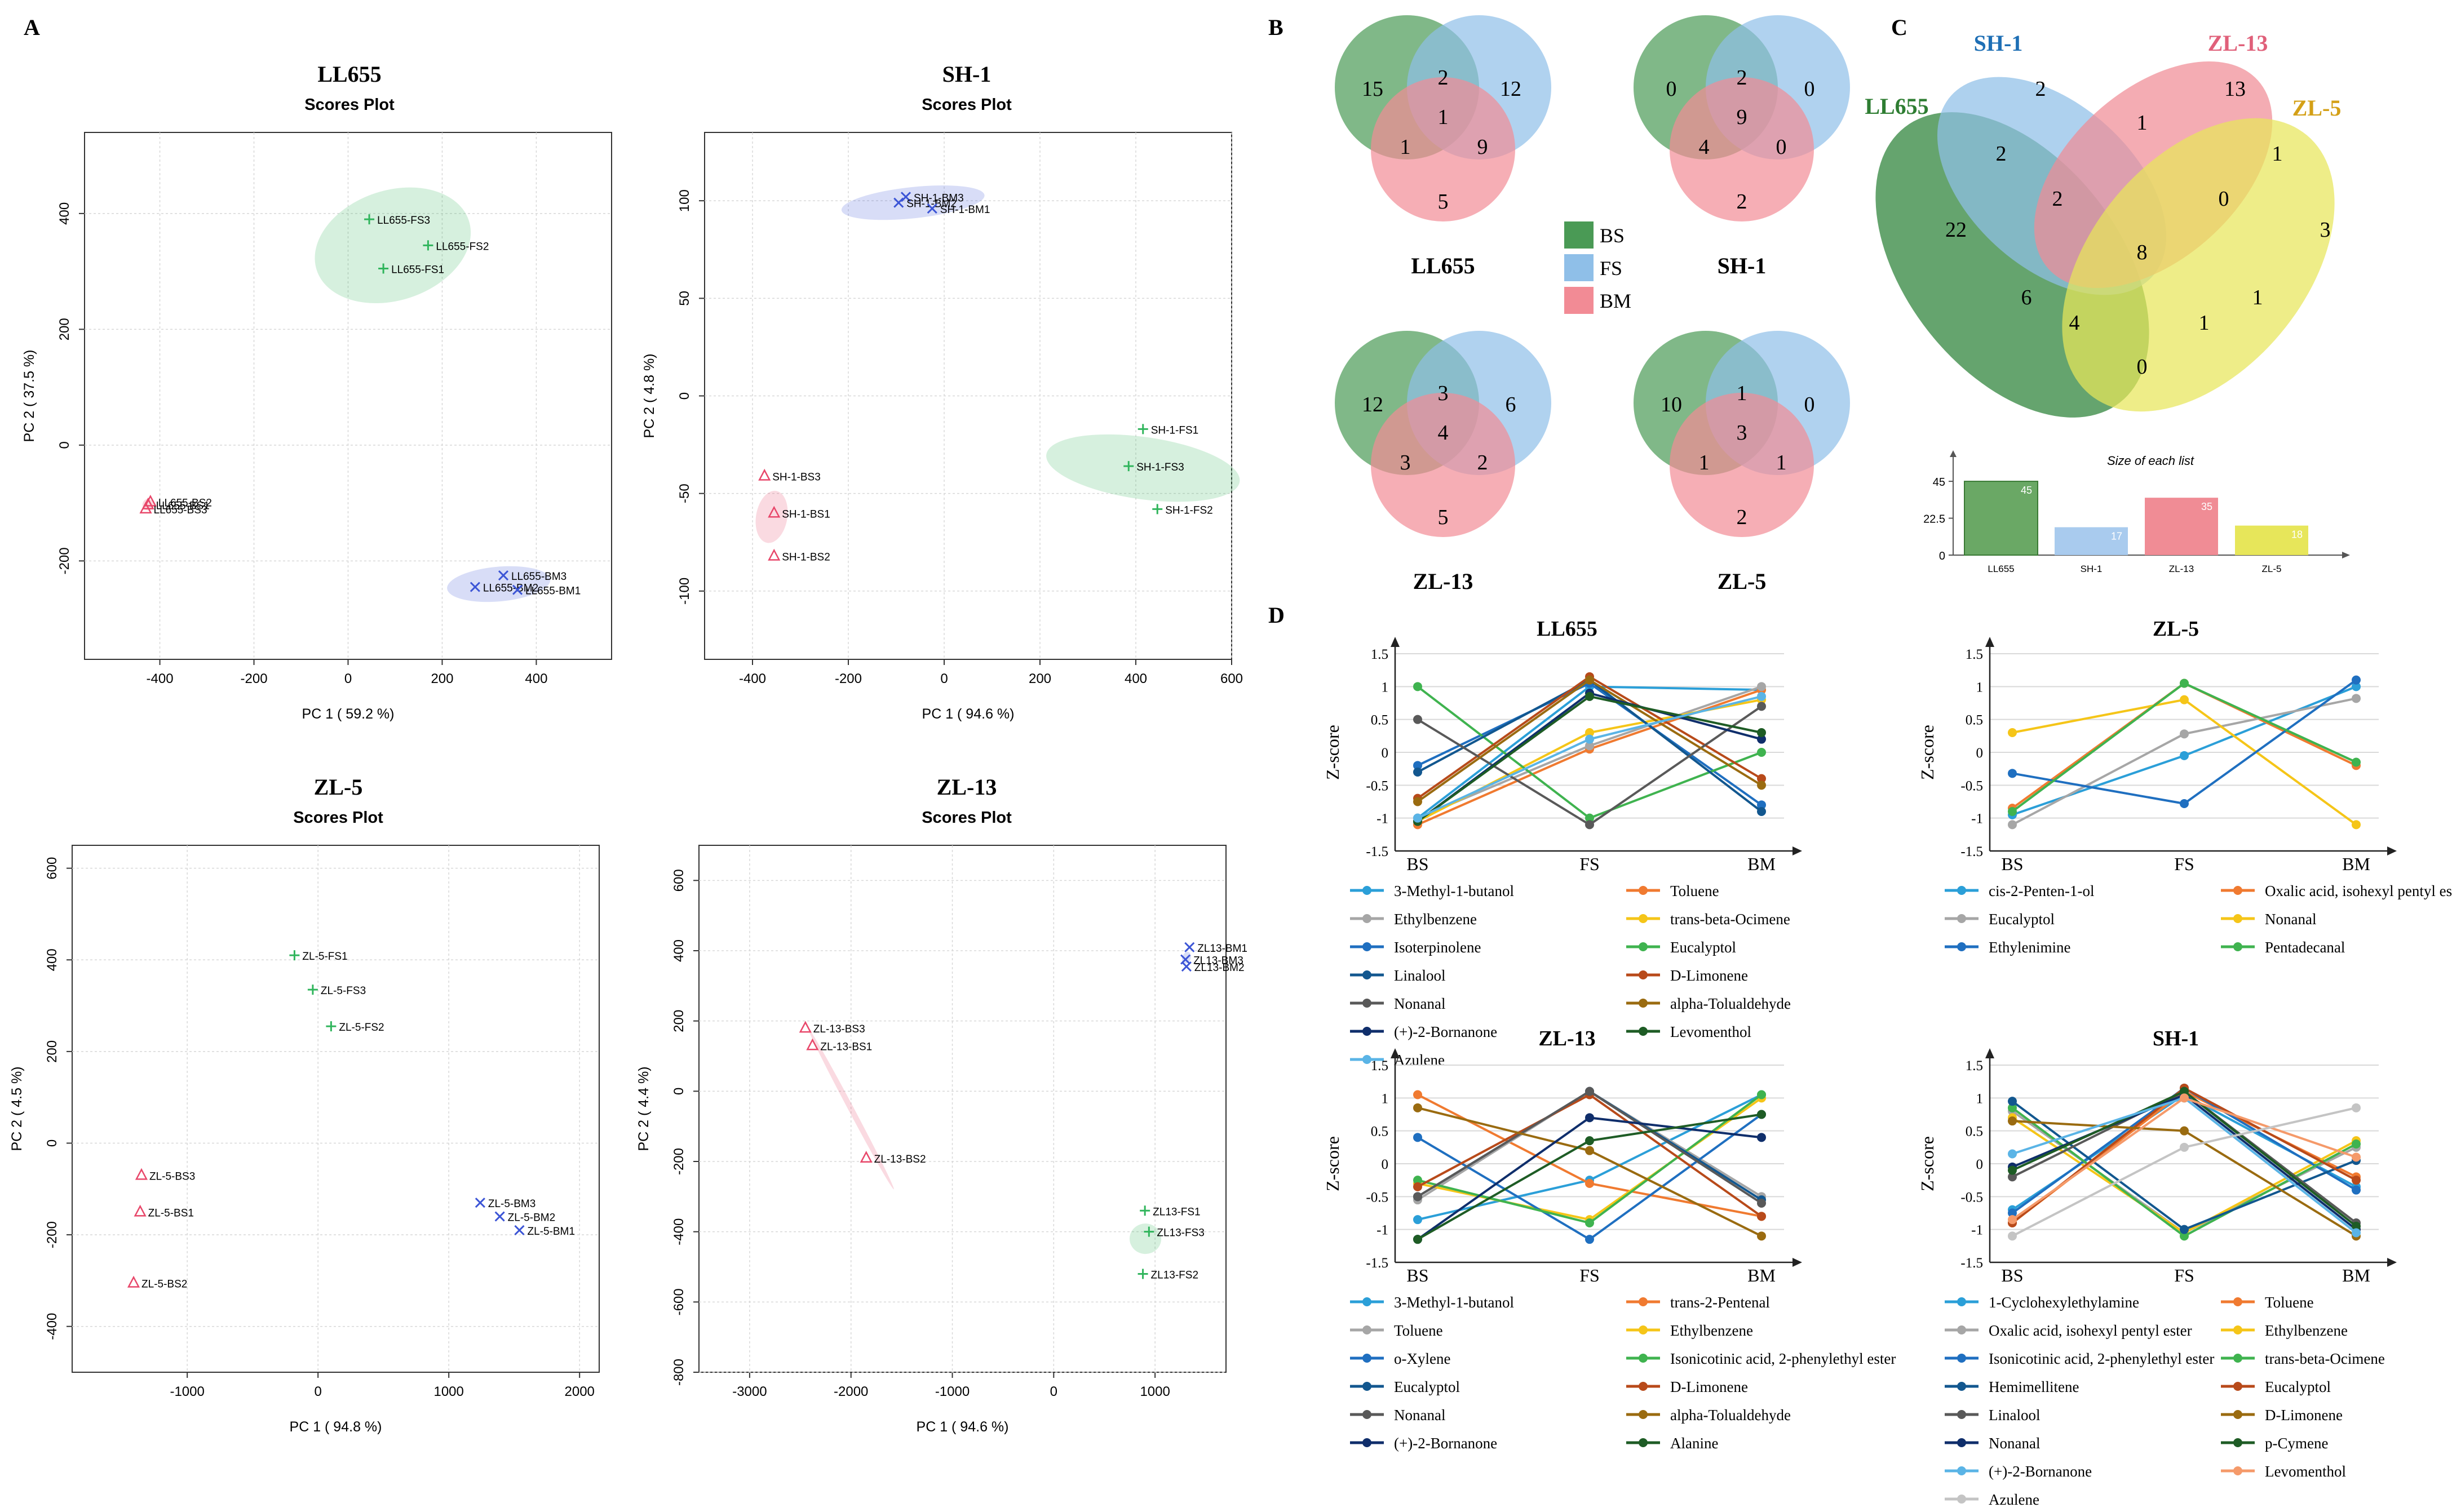 Image resolution: width=2452 pixels, height=1512 pixels. What do you see at coordinates (1939, 483) in the screenshot?
I see `bars-y-tick-label: 45` at bounding box center [1939, 483].